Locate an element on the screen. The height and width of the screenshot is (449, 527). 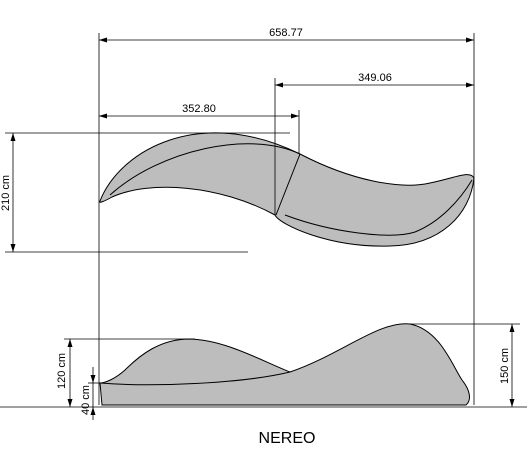
dim-left-section-label: 352.80 is located at coordinates (199, 109).